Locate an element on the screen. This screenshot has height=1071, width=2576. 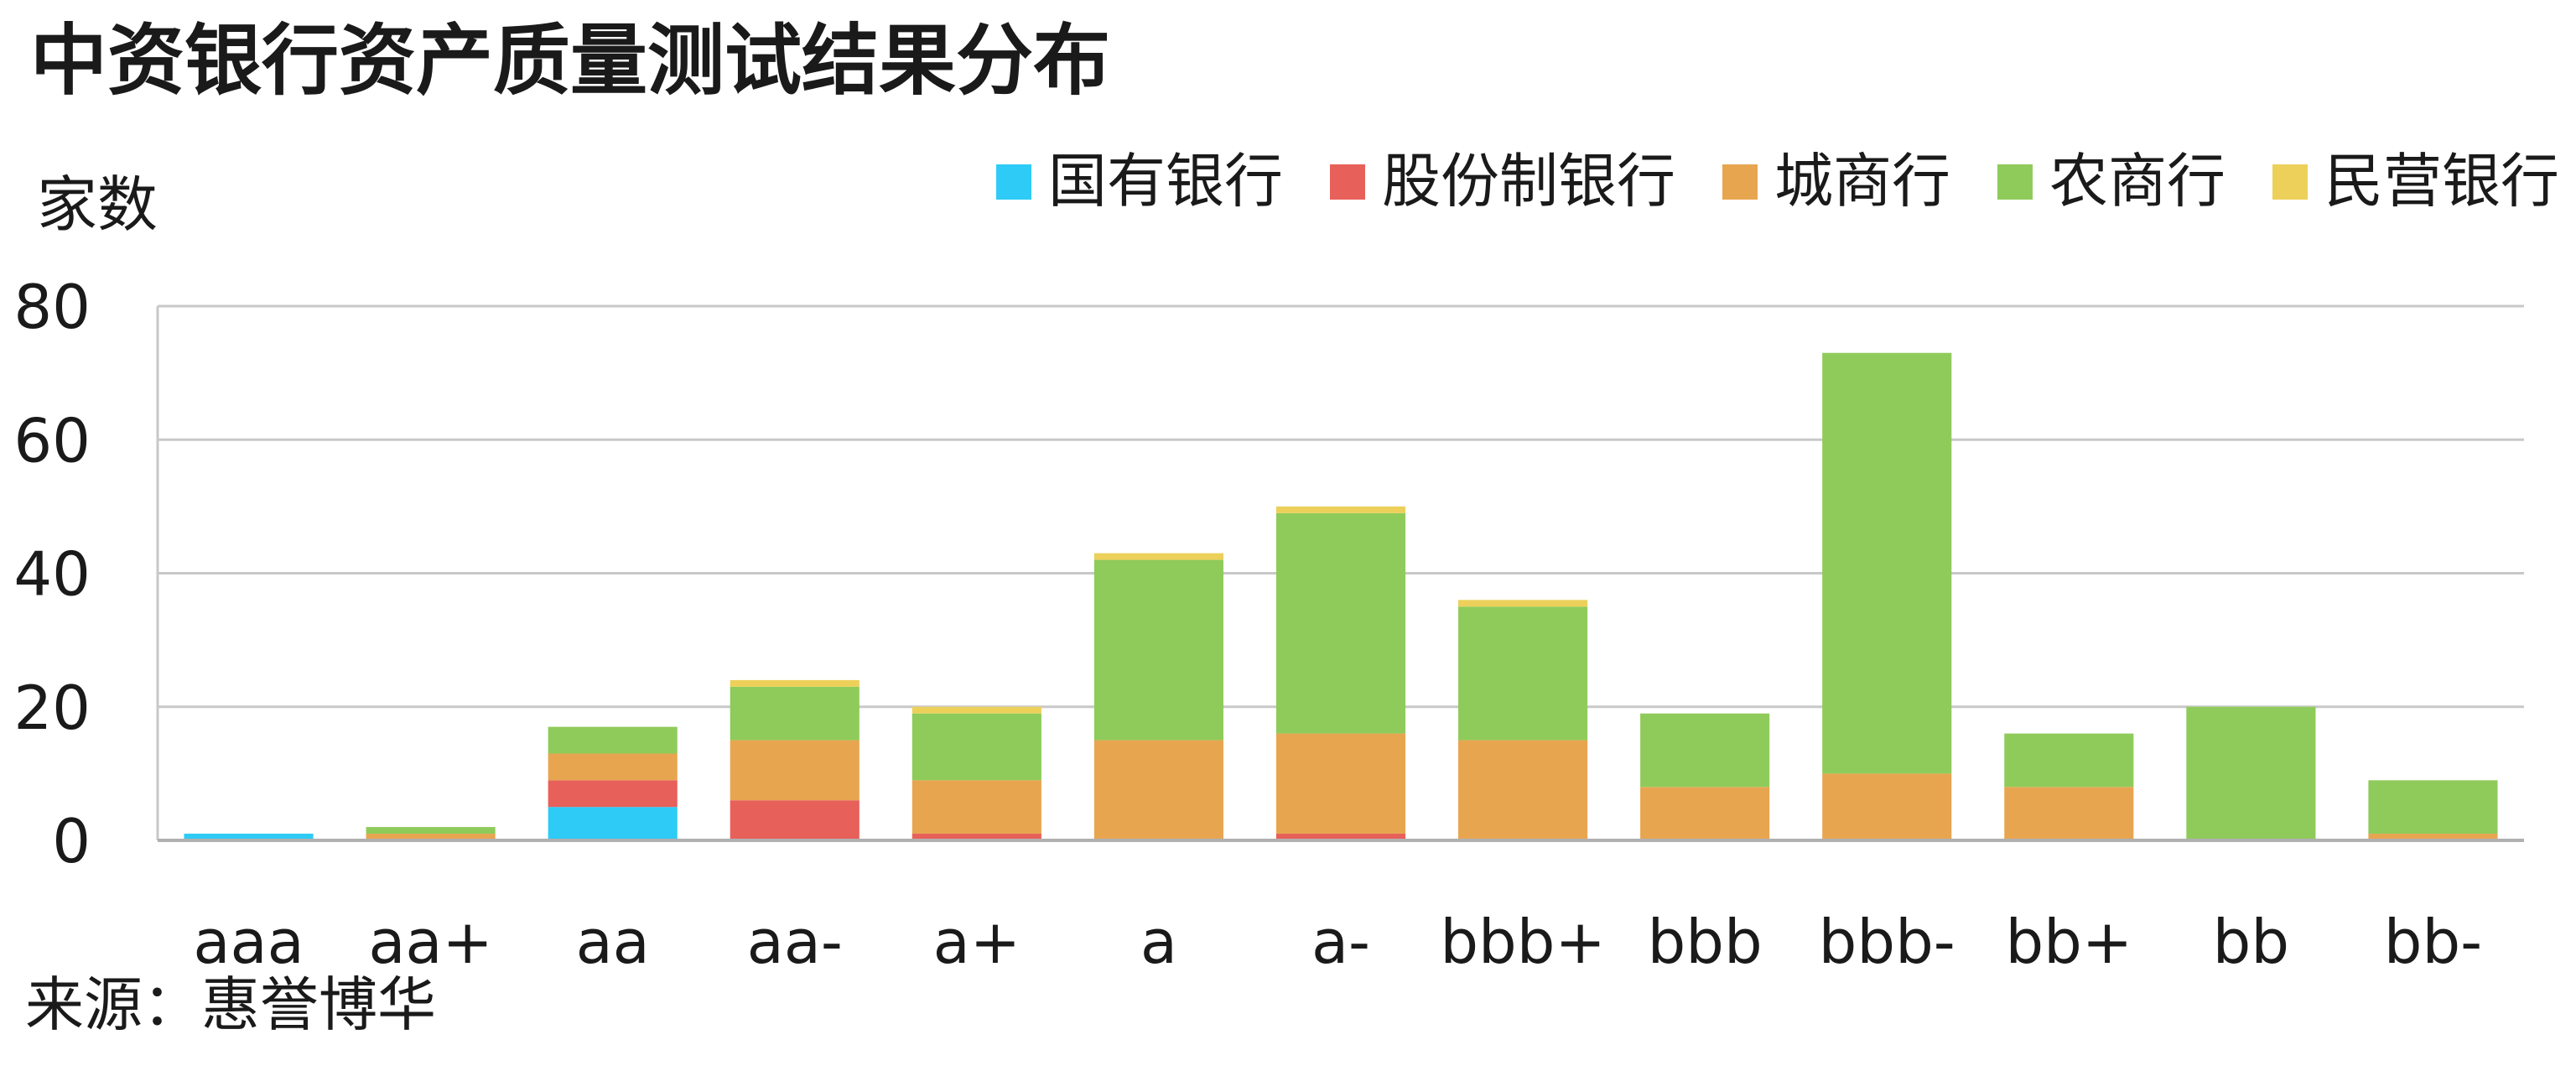
y-tick-label: 0 is located at coordinates (71, 841).